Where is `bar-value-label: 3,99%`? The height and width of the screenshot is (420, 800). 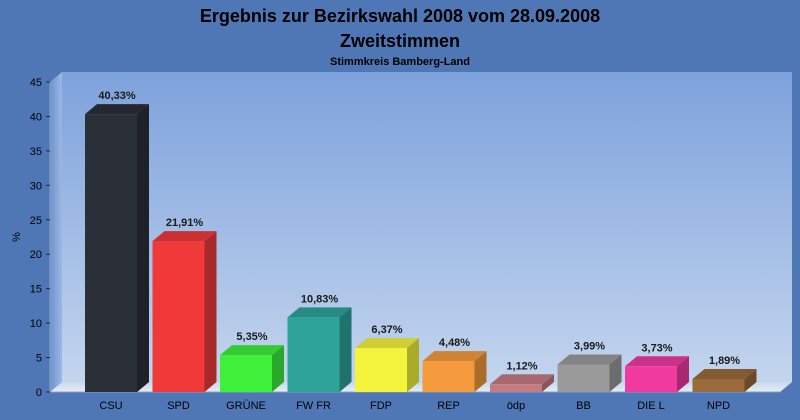 bar-value-label: 3,99% is located at coordinates (589, 347).